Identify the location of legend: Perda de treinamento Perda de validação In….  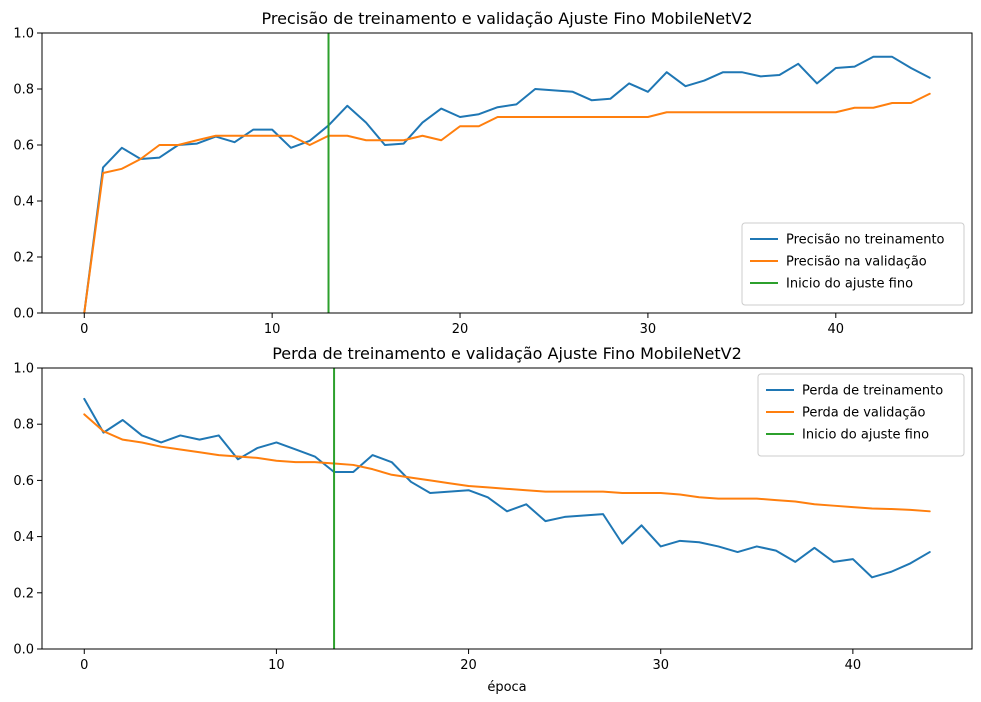
(861, 415).